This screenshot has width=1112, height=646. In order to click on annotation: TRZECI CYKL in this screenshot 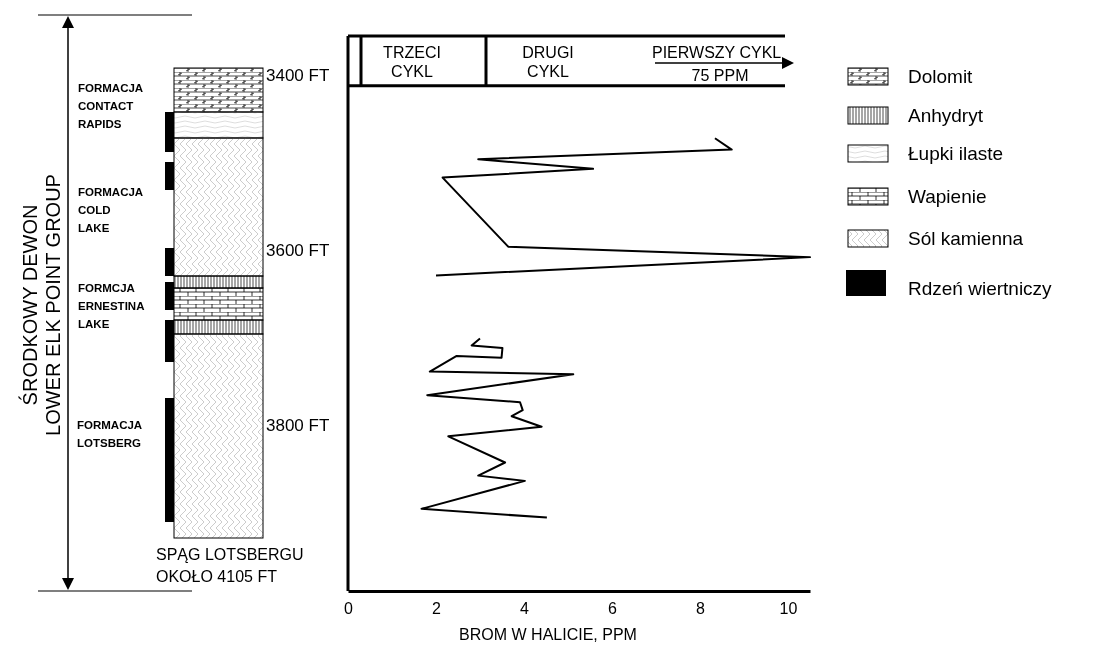, I will do `click(412, 61)`.